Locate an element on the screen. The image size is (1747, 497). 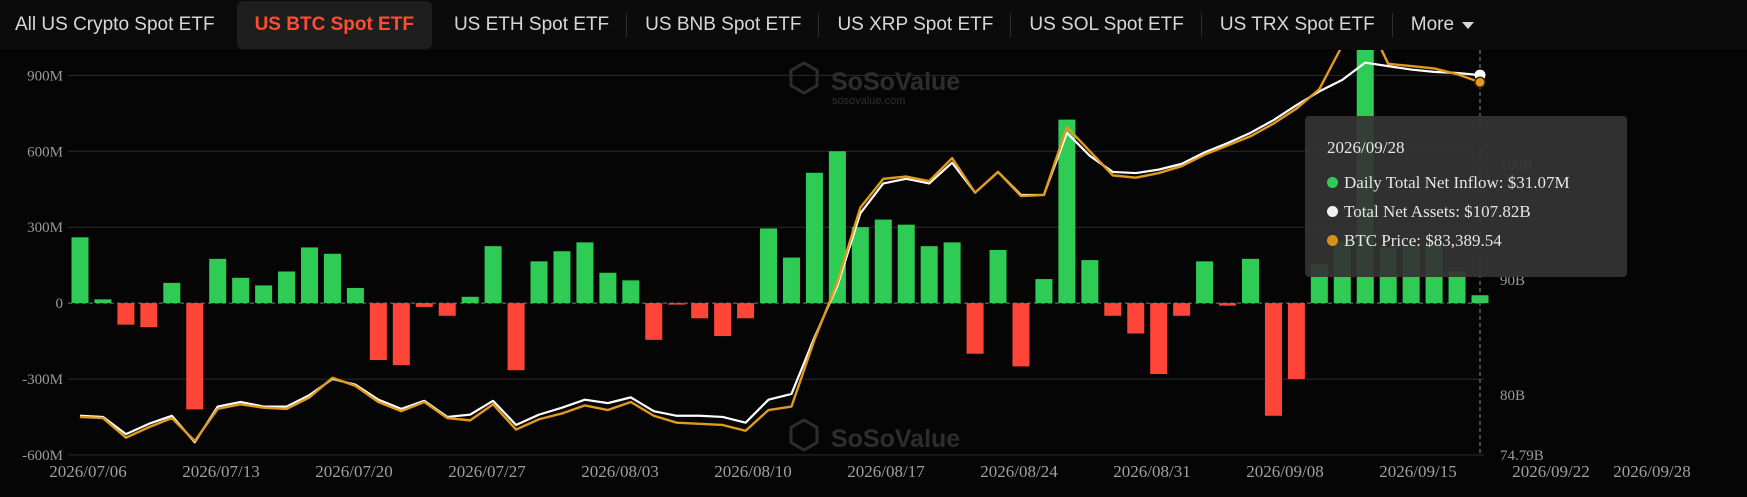
y-axis-right-tick: 74.79B is located at coordinates (1522, 456).